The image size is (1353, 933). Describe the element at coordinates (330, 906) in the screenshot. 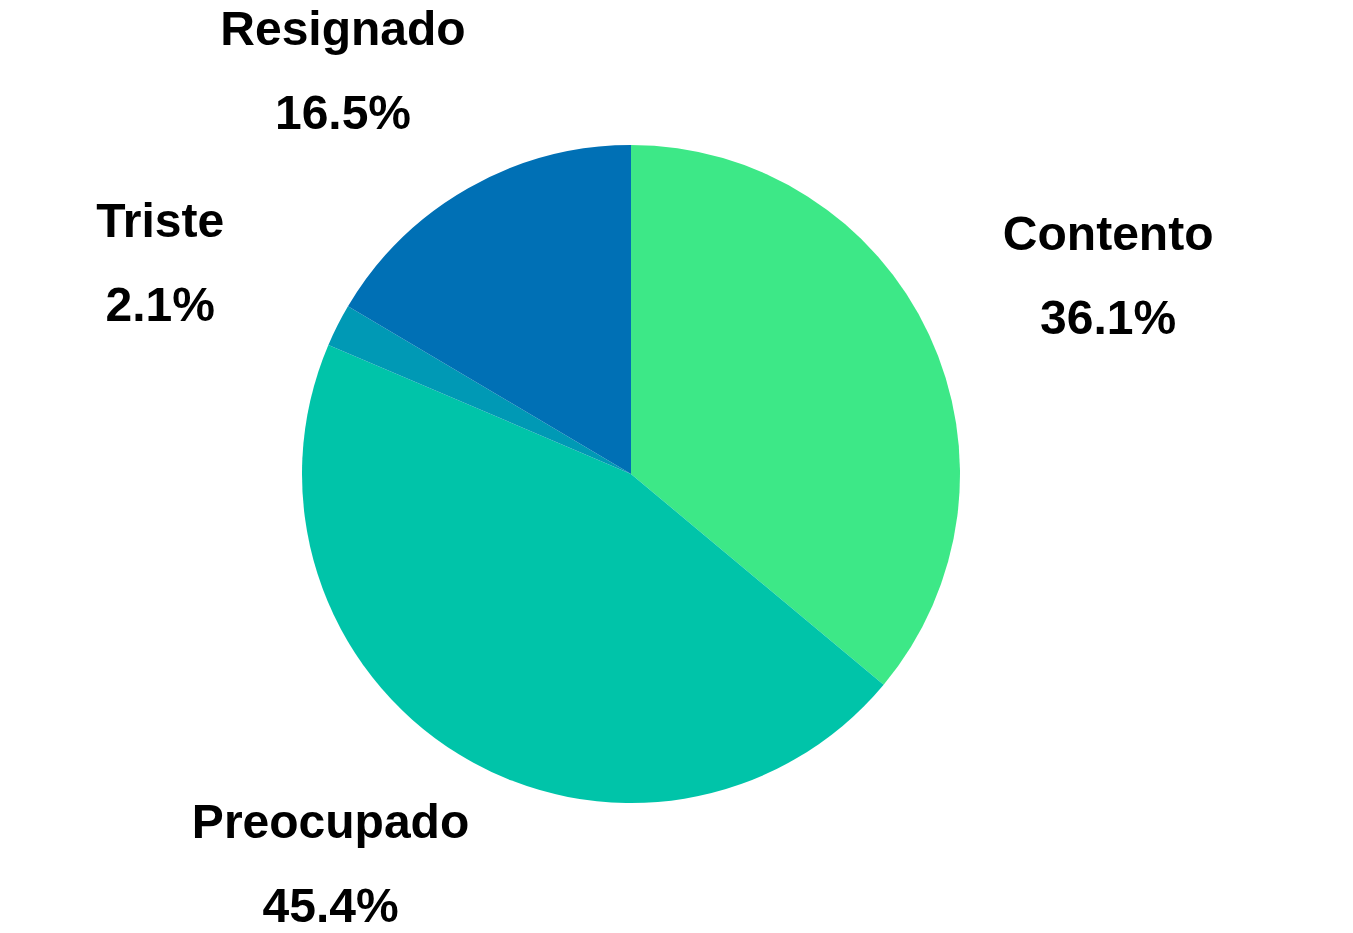

I see `data-label: 45.4%` at that location.